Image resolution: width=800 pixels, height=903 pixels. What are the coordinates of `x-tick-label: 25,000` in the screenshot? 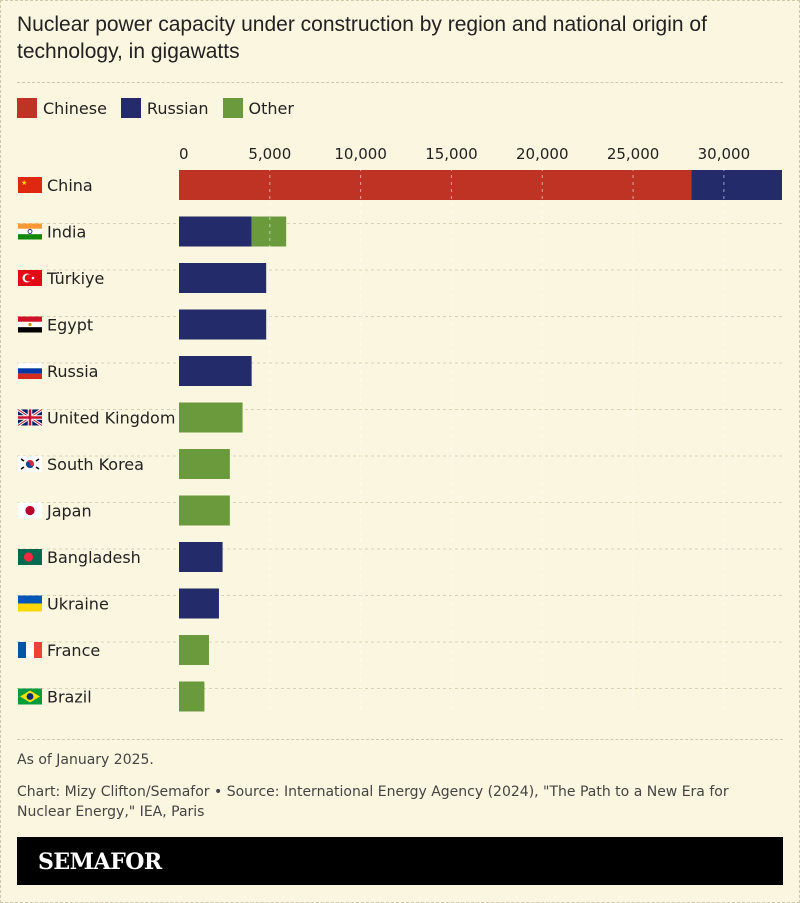 It's located at (633, 154).